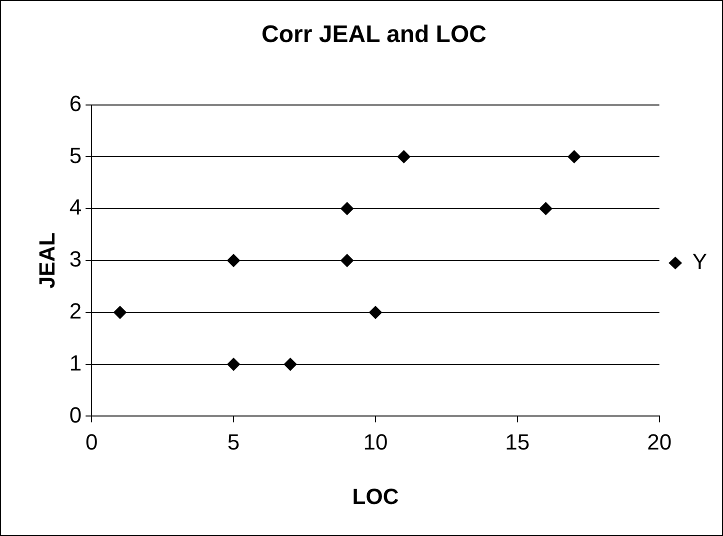  What do you see at coordinates (517, 441) in the screenshot?
I see `x-tick-label: 15` at bounding box center [517, 441].